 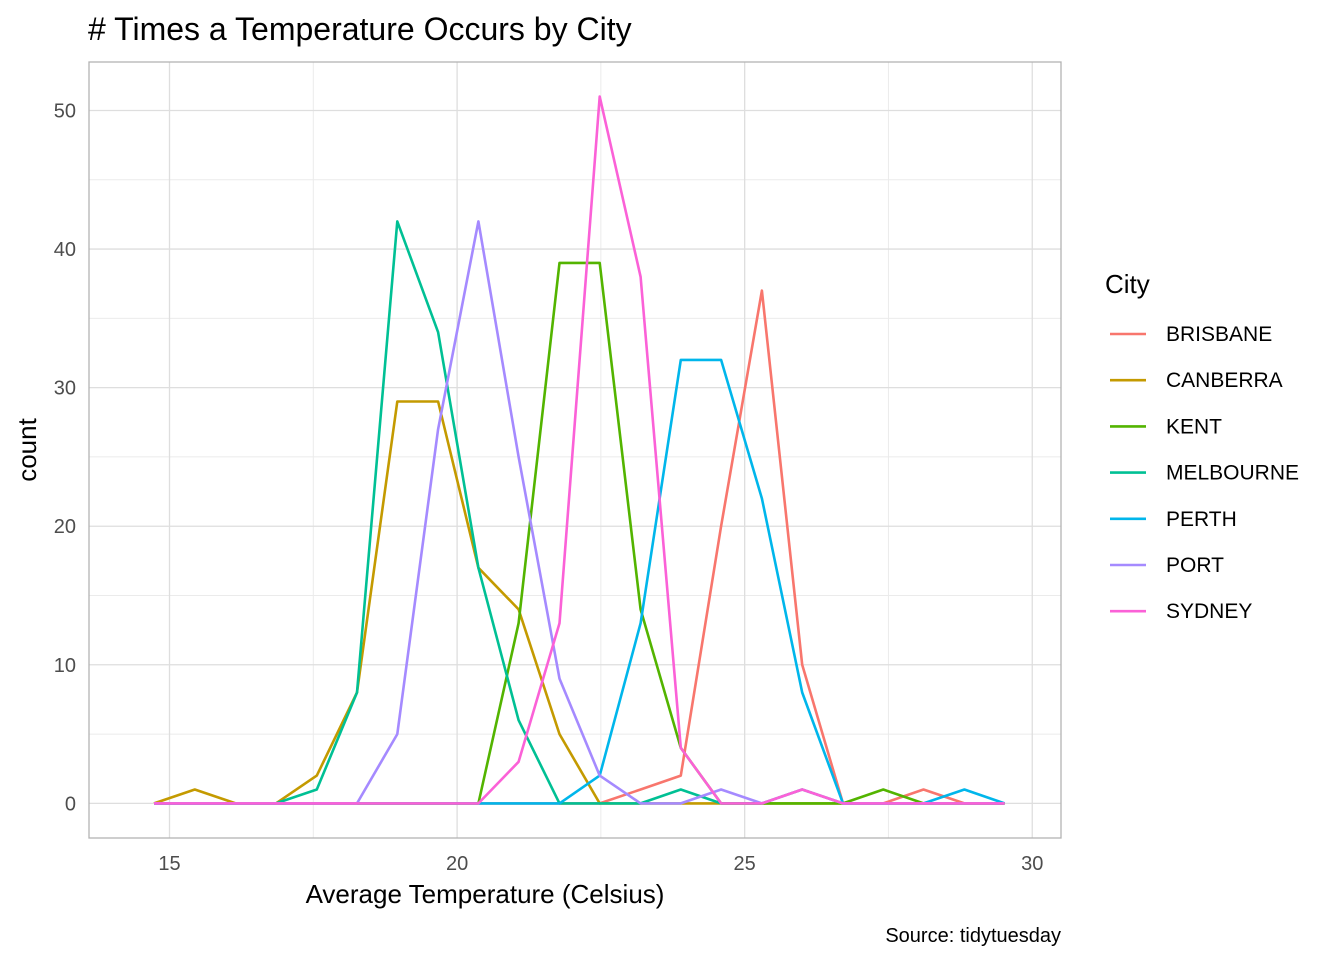 I want to click on x-axis-title: Average Temperature (Celsius), so click(x=485, y=894).